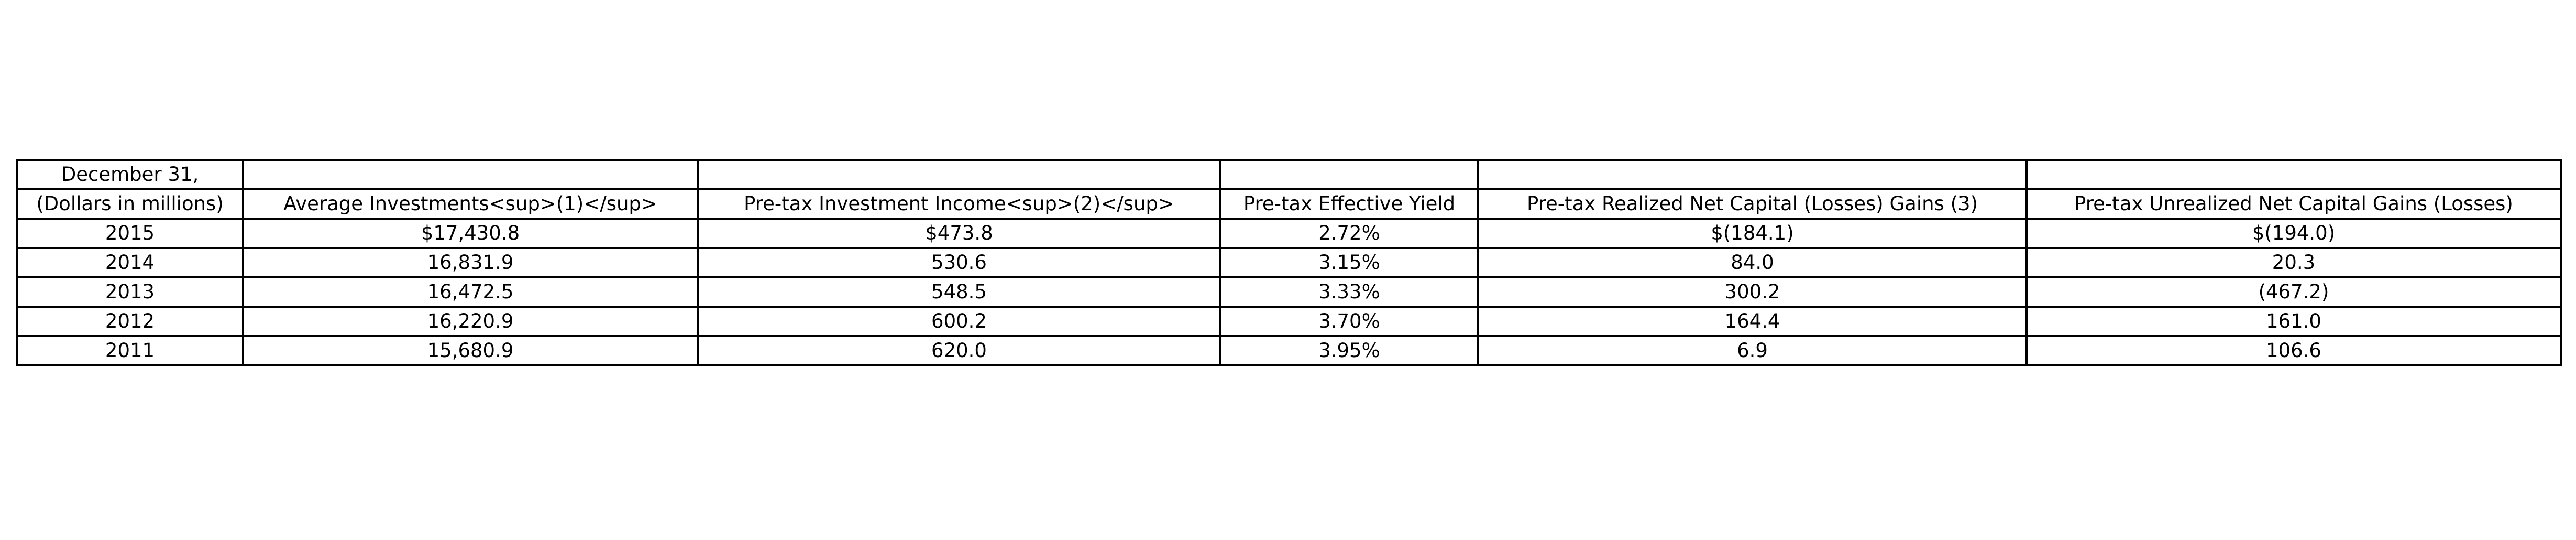 The width and height of the screenshot is (2576, 540). I want to click on column-header-investment-income: Pre-tax Investment Income<sup>(2)</sup>, so click(959, 204).